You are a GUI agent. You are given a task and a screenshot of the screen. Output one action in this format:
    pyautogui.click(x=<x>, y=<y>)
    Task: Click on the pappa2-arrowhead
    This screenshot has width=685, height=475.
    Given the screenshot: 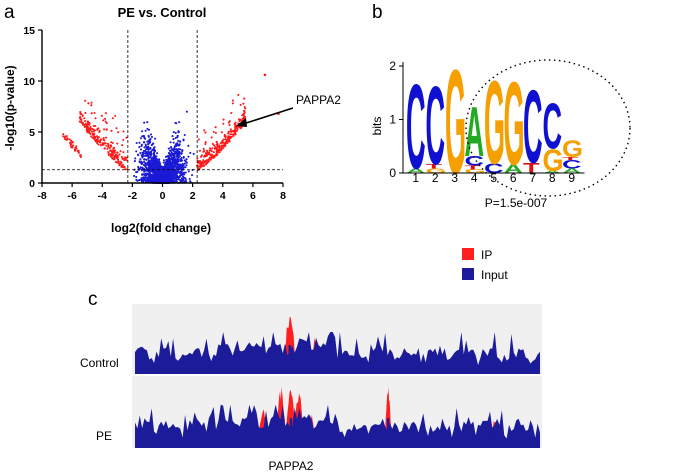 What is the action you would take?
    pyautogui.click(x=241, y=122)
    